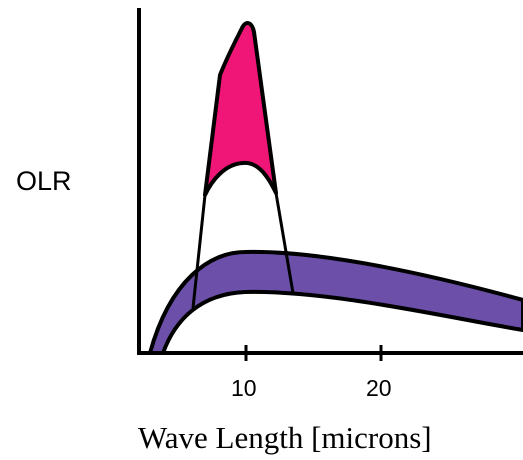 Image resolution: width=523 pixels, height=460 pixels. Describe the element at coordinates (284, 243) in the screenshot. I see `peak-right-edge-line` at that location.